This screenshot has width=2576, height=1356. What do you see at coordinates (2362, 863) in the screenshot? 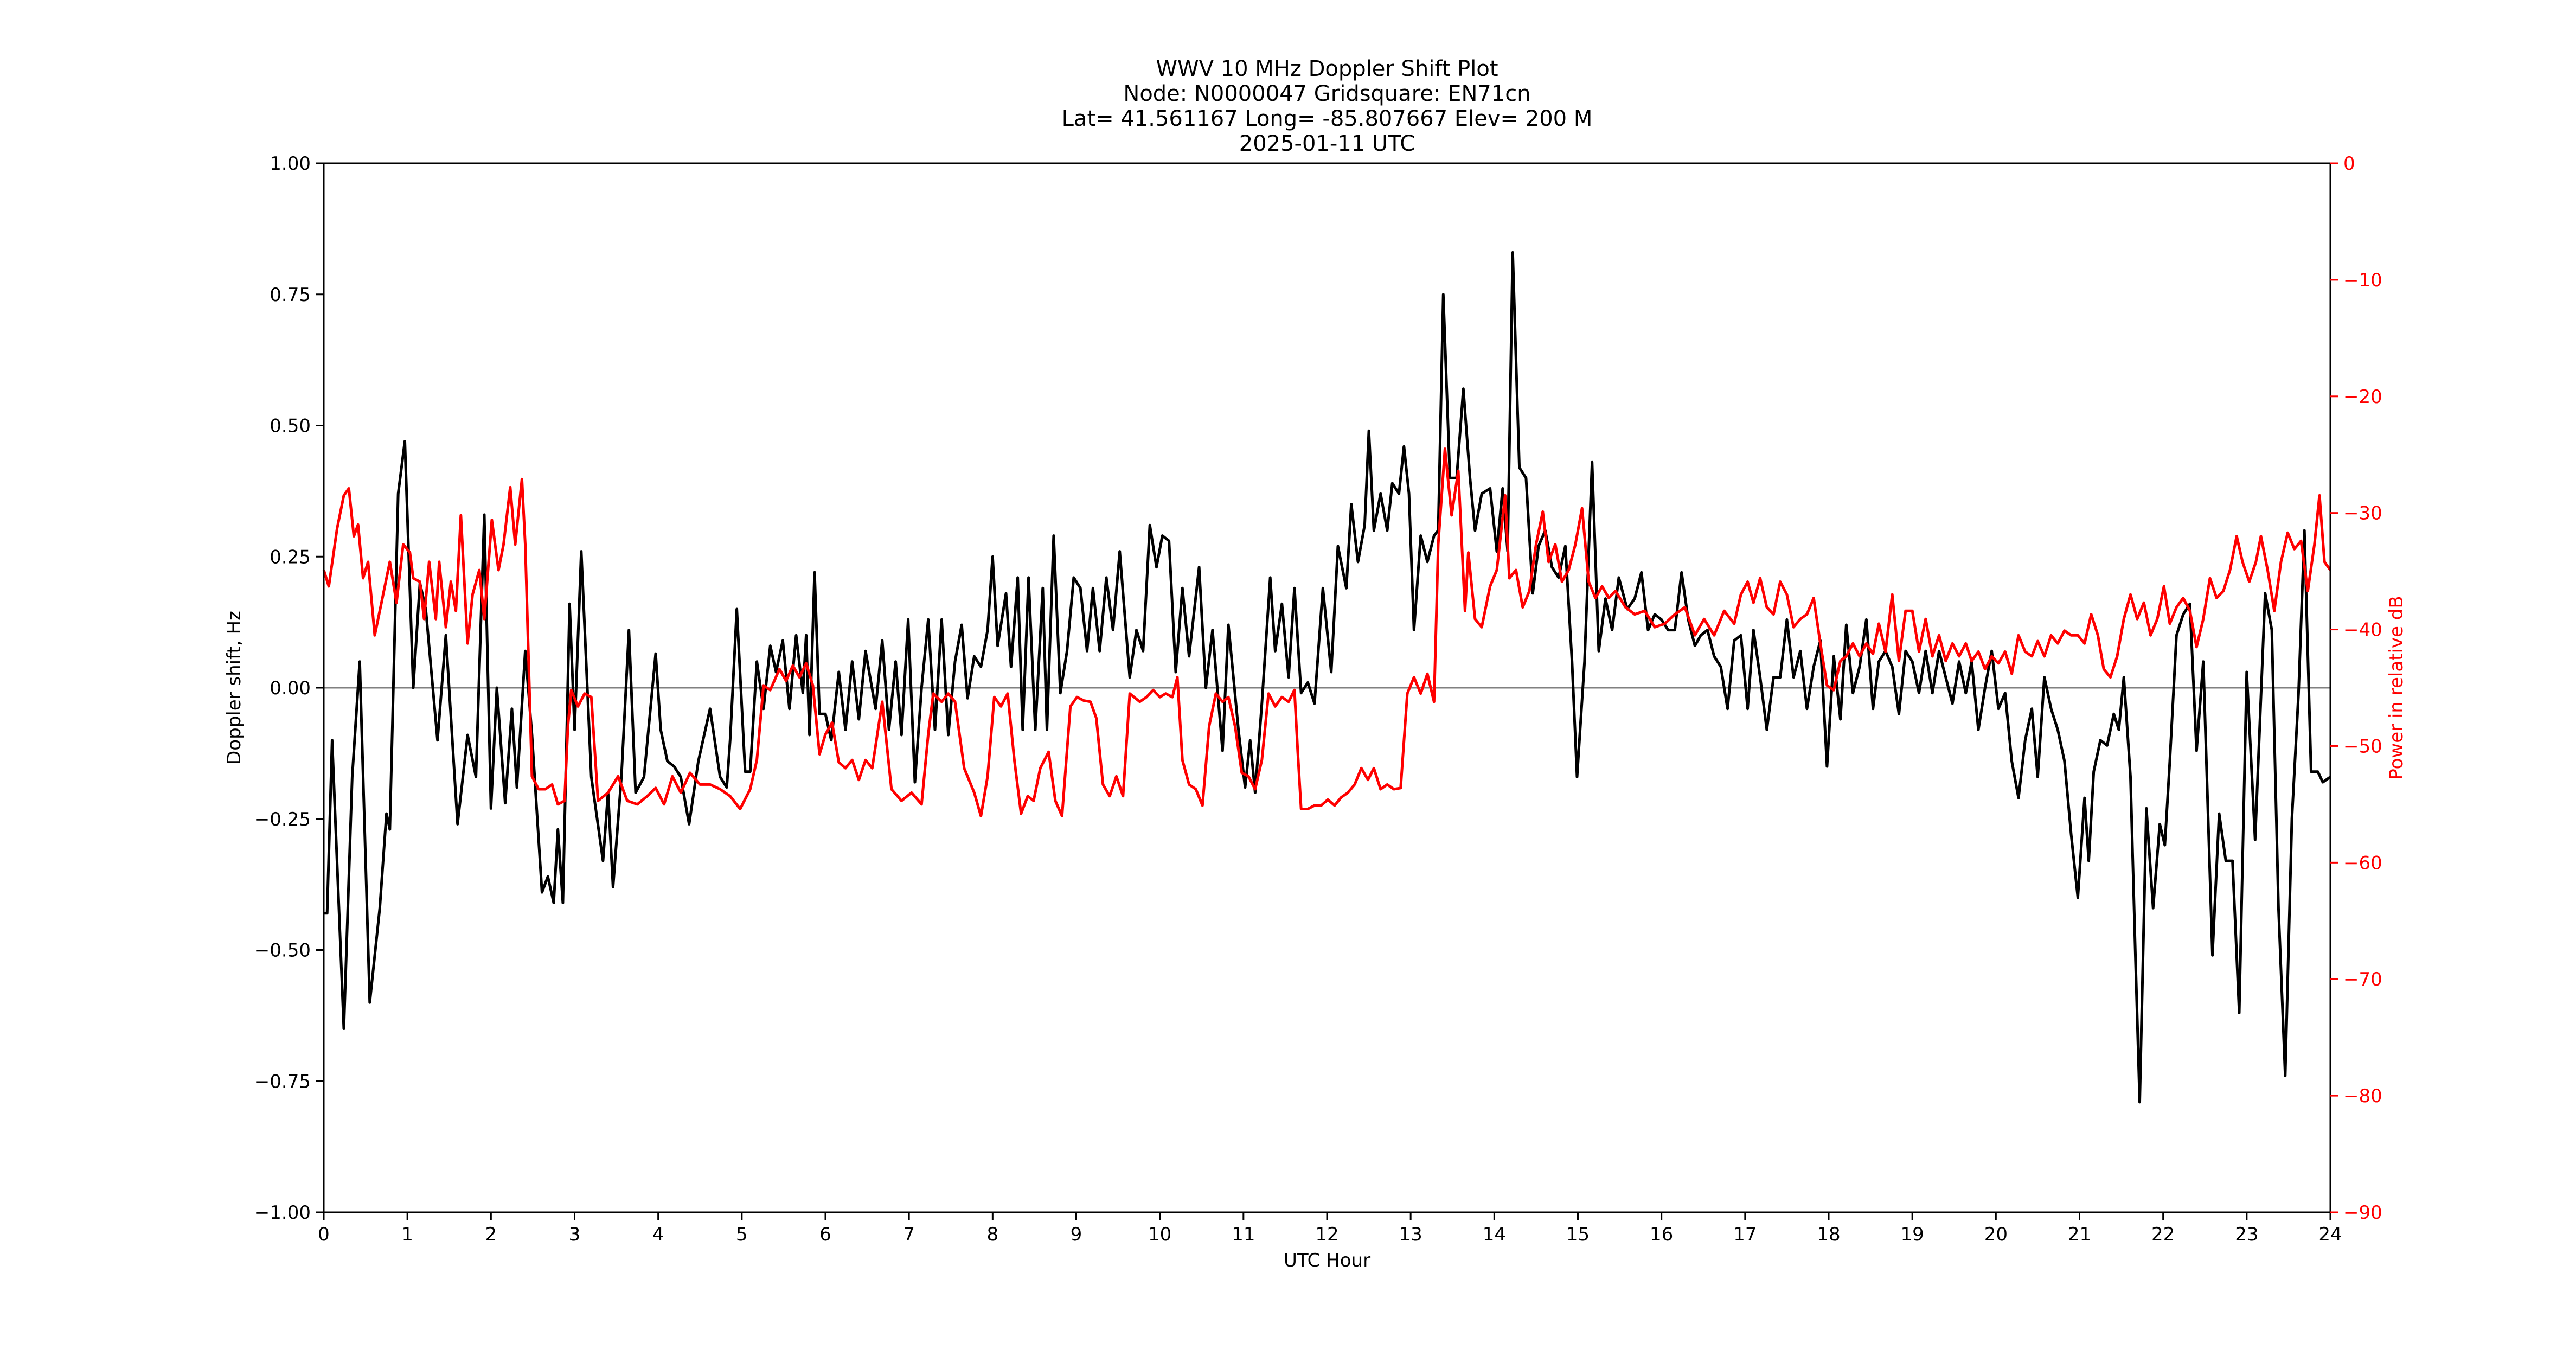
I see `y2-tick-label: −60` at bounding box center [2362, 863].